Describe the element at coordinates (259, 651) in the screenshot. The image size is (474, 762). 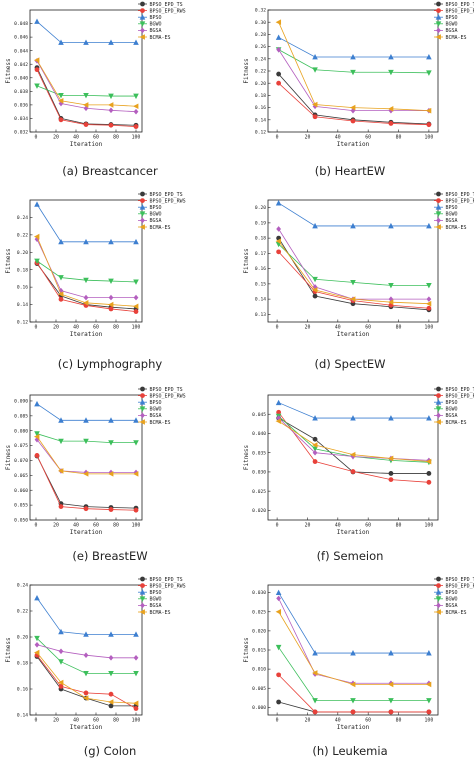
I see `y-tick-label: 0.015` at that location.